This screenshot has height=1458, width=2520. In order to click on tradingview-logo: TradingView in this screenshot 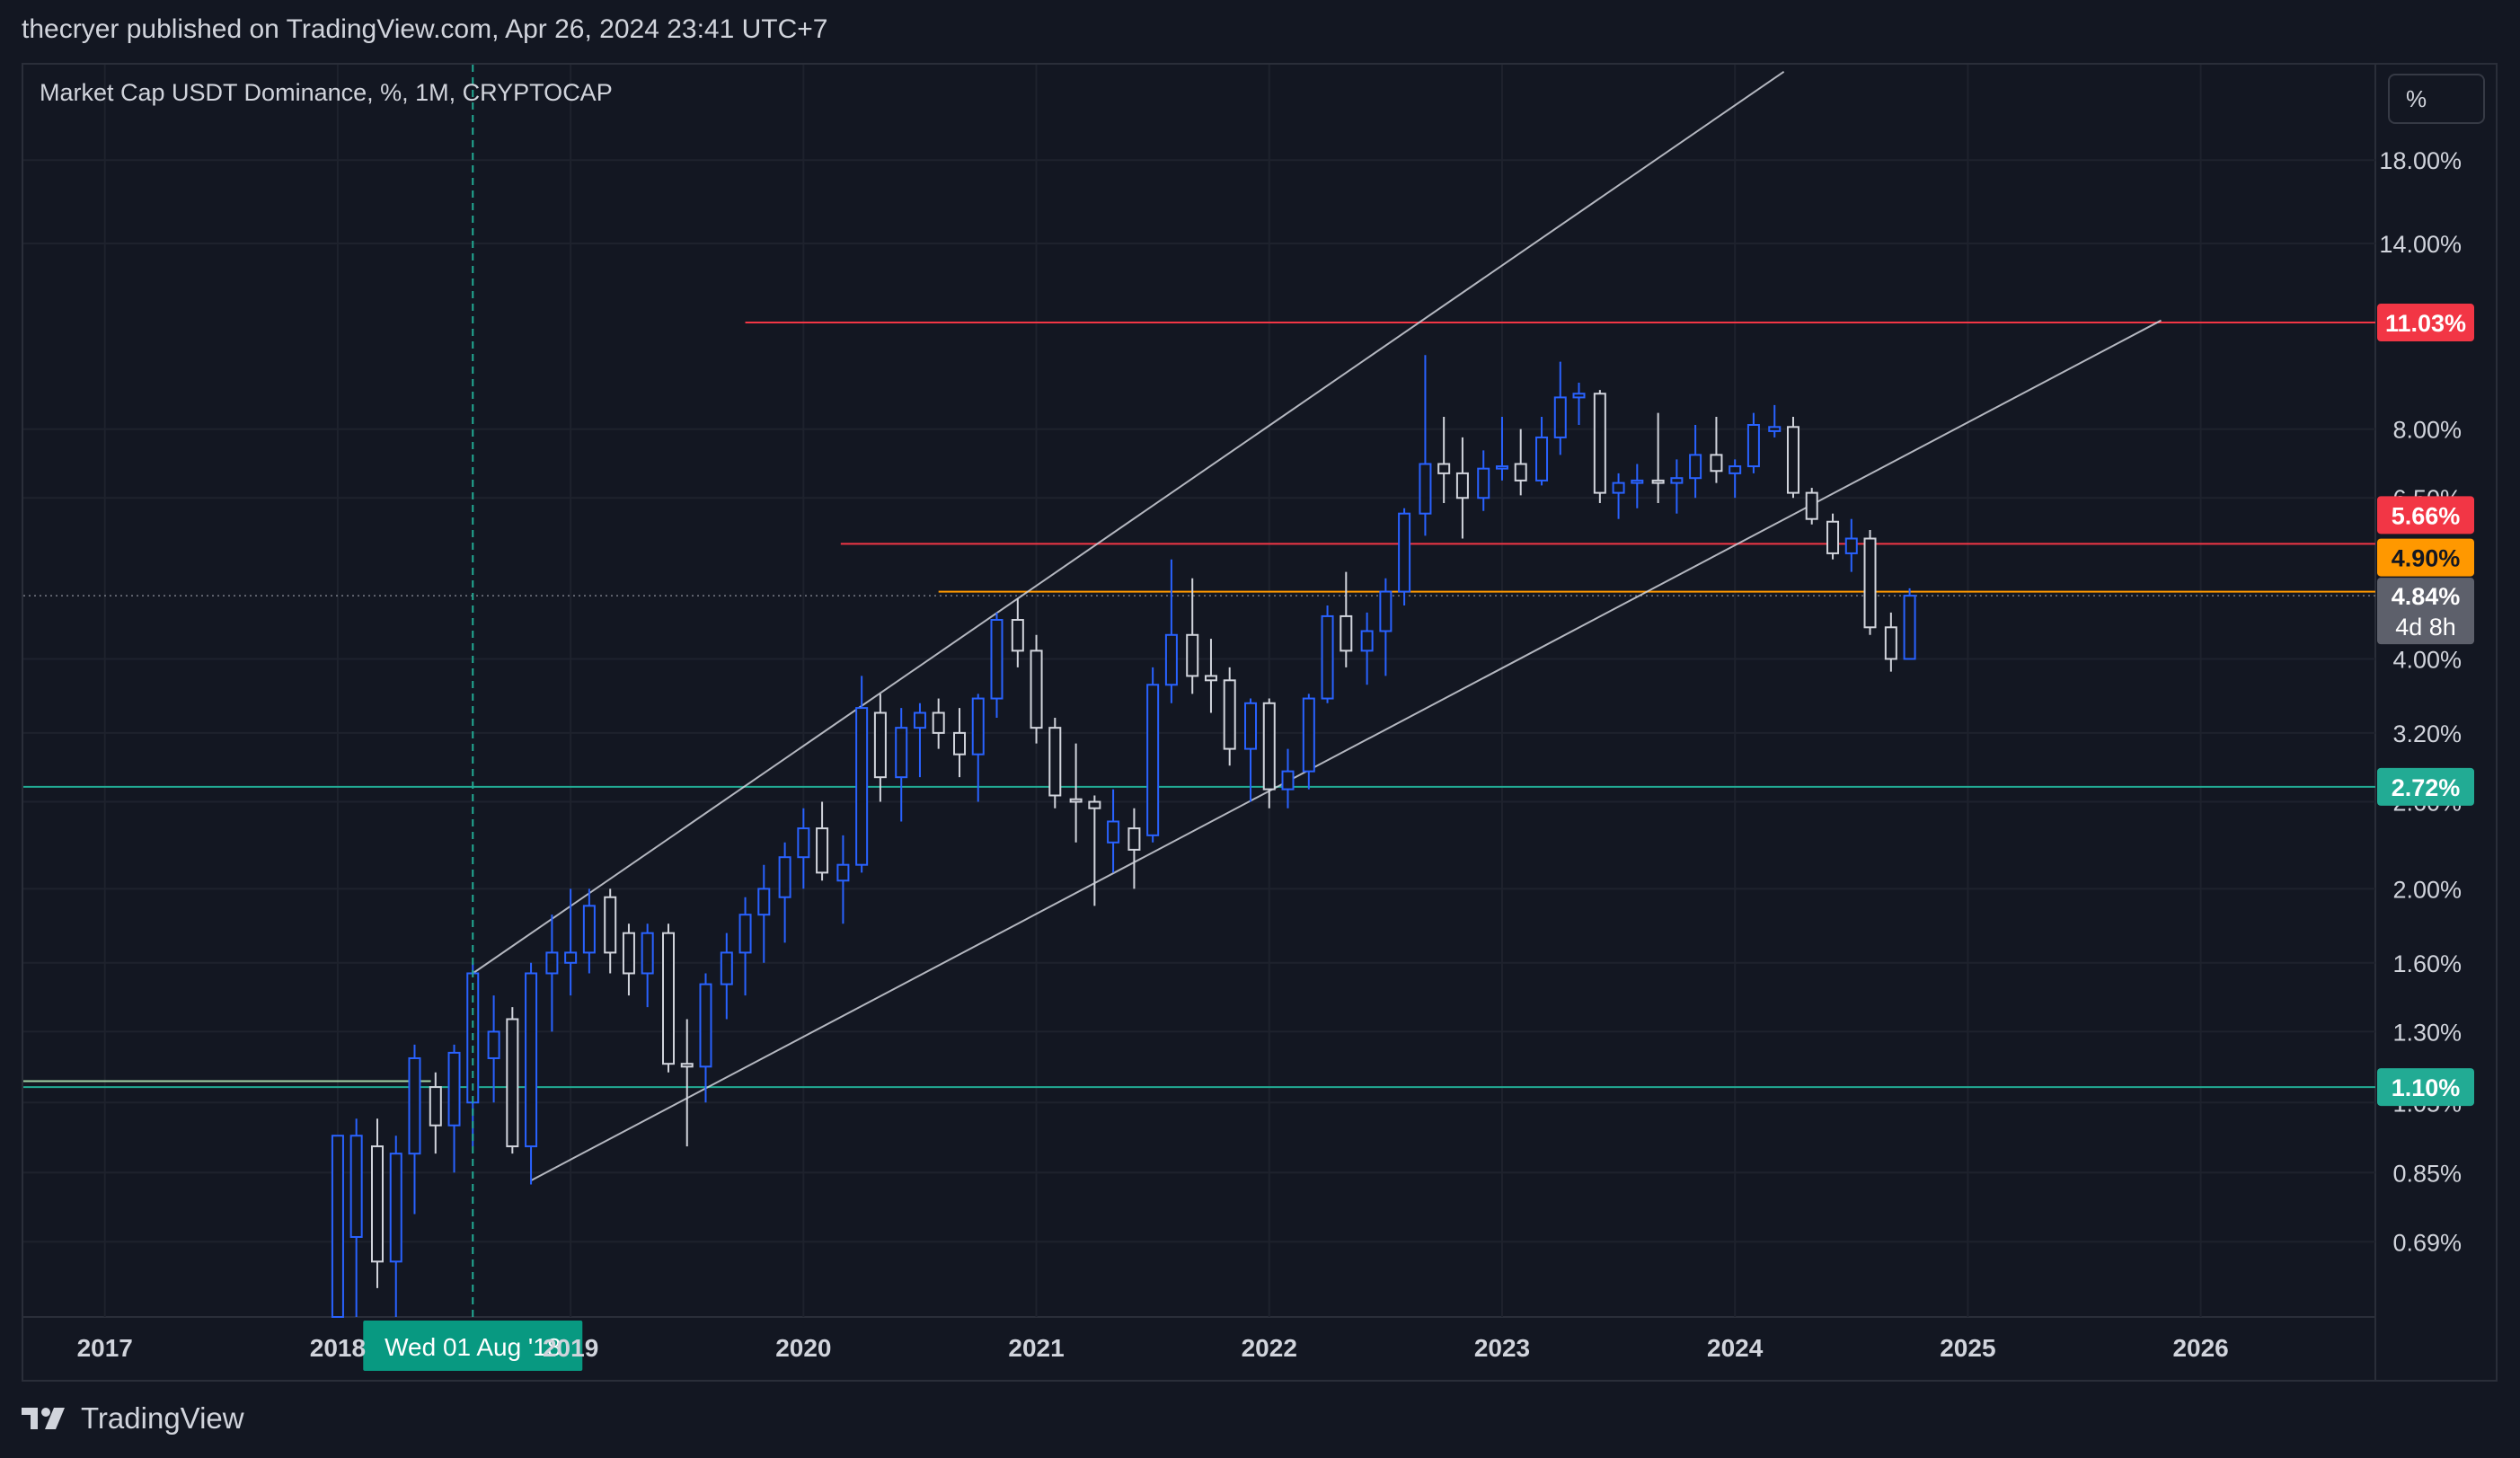, I will do `click(133, 1419)`.